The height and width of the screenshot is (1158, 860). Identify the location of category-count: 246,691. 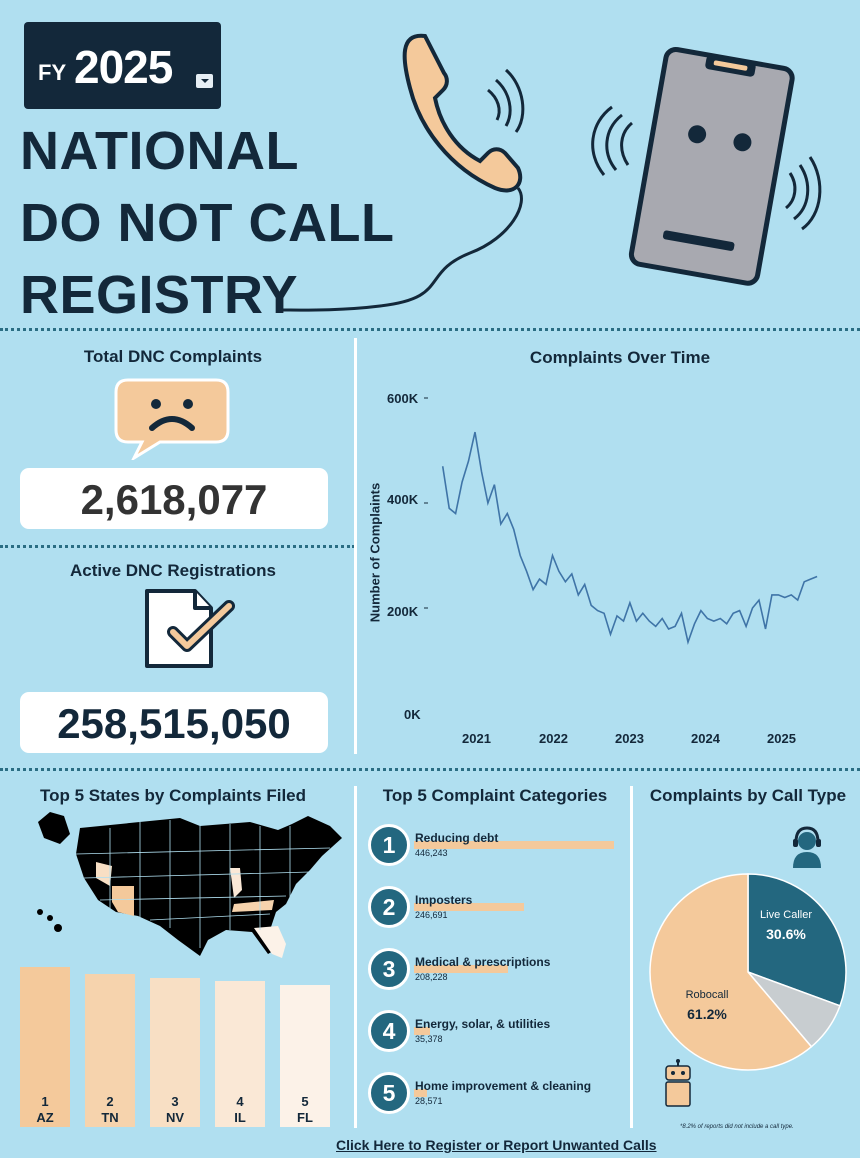
(431, 915).